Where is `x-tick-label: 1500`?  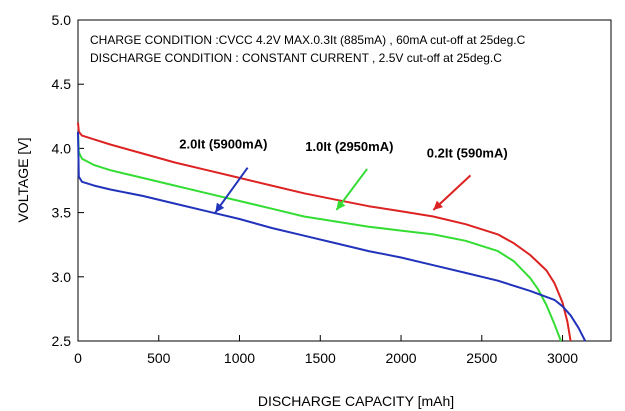 x-tick-label: 1500 is located at coordinates (320, 358).